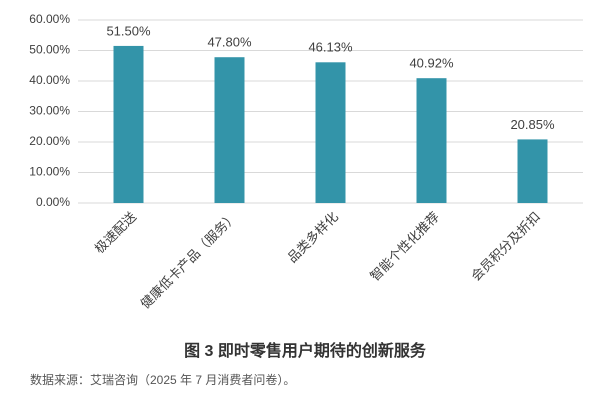 Image resolution: width=610 pixels, height=406 pixels. Describe the element at coordinates (330, 47) in the screenshot. I see `value-label: 46.13%` at that location.